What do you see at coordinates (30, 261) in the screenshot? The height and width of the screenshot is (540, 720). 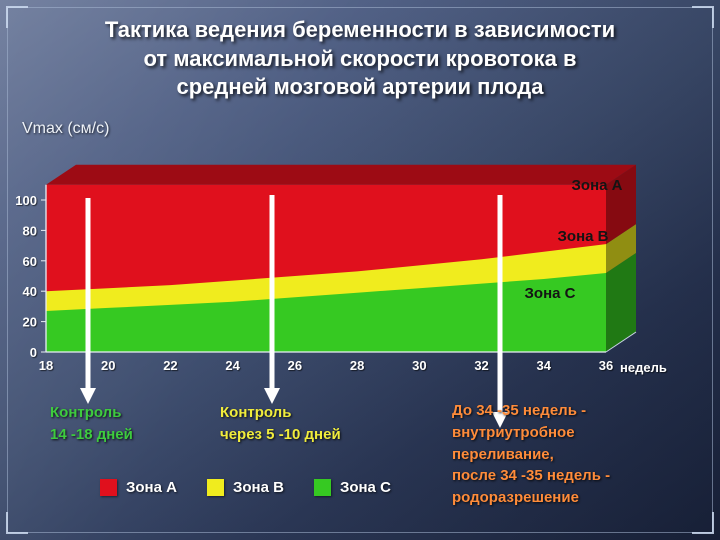 I see `y-tick-label: 60` at bounding box center [30, 261].